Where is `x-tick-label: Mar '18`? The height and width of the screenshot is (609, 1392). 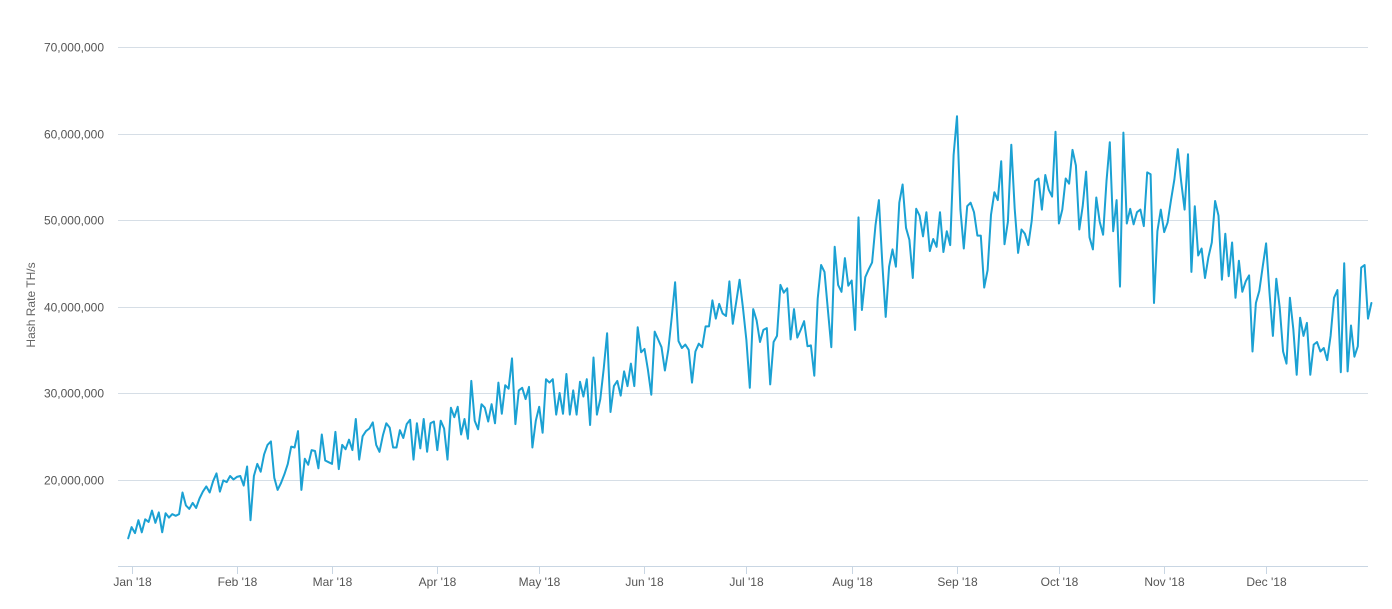
x-tick-label: Mar '18 is located at coordinates (333, 582).